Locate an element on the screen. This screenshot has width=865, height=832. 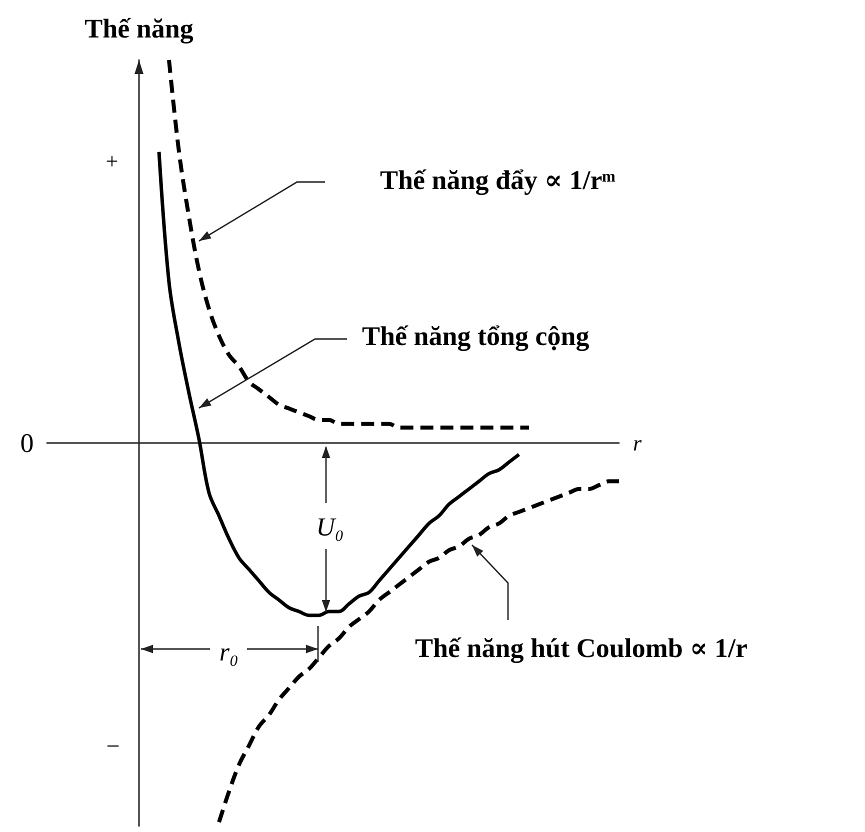
x-axis-title: r is located at coordinates (637, 443).